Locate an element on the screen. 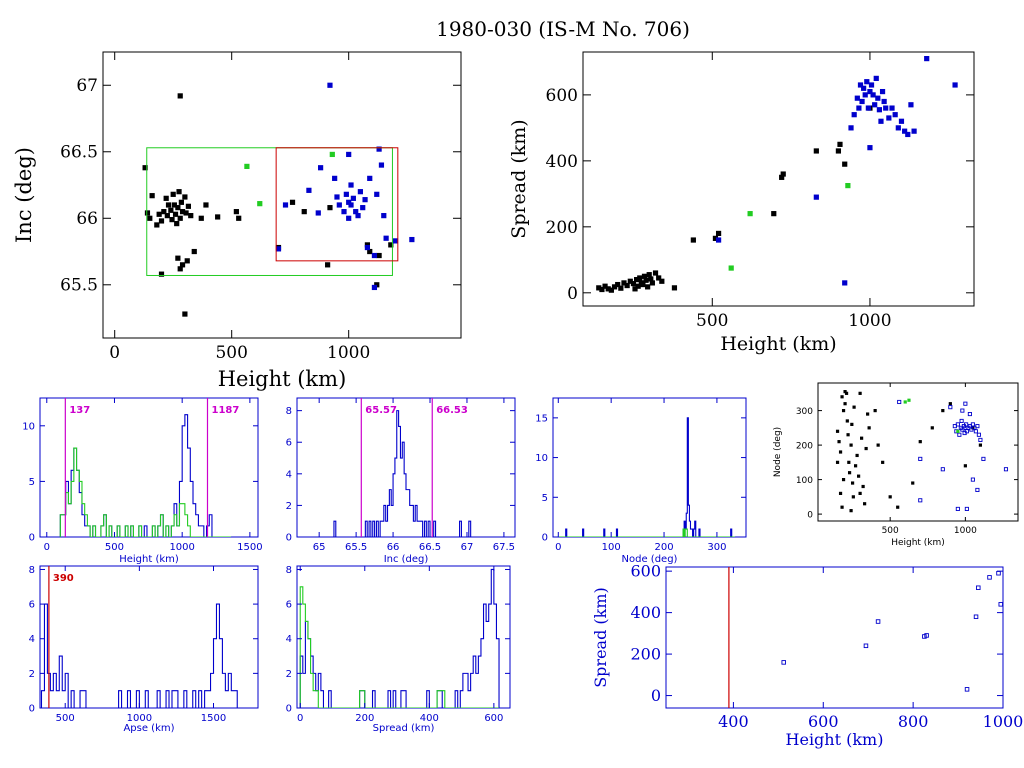 Image resolution: width=1024 pixels, height=768 pixels. plot-inc-hist-frame is located at coordinates (406, 467).